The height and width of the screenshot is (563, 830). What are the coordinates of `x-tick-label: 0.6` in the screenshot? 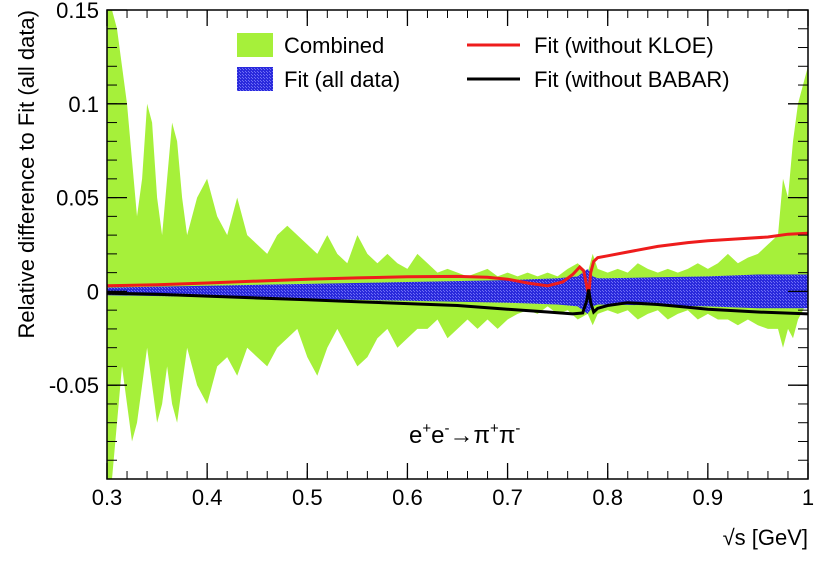 It's located at (407, 497).